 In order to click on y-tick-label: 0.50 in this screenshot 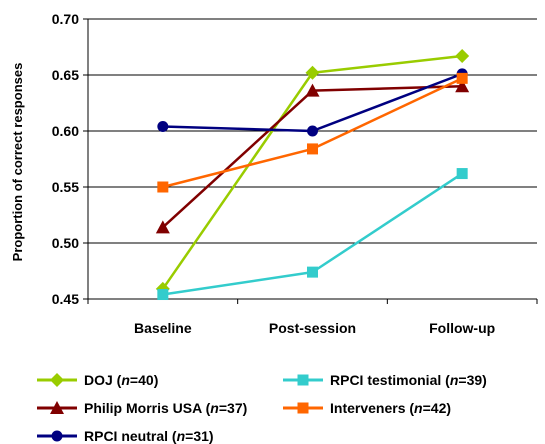, I will do `click(65, 243)`.